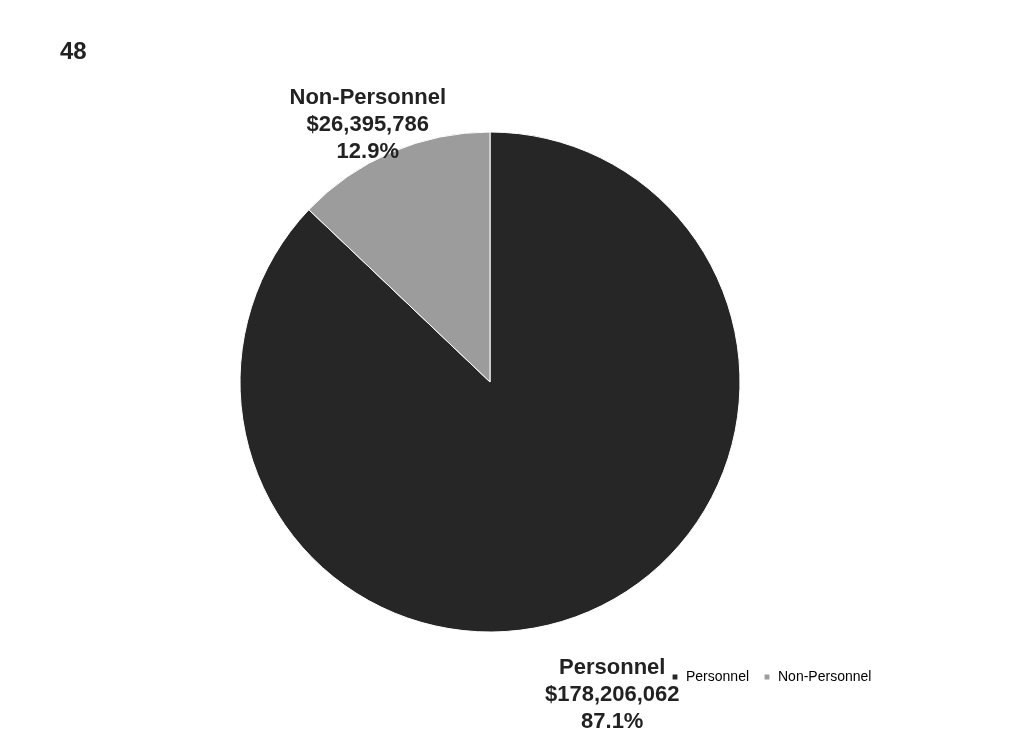  I want to click on legend-label: Non-Personnel, so click(825, 676).